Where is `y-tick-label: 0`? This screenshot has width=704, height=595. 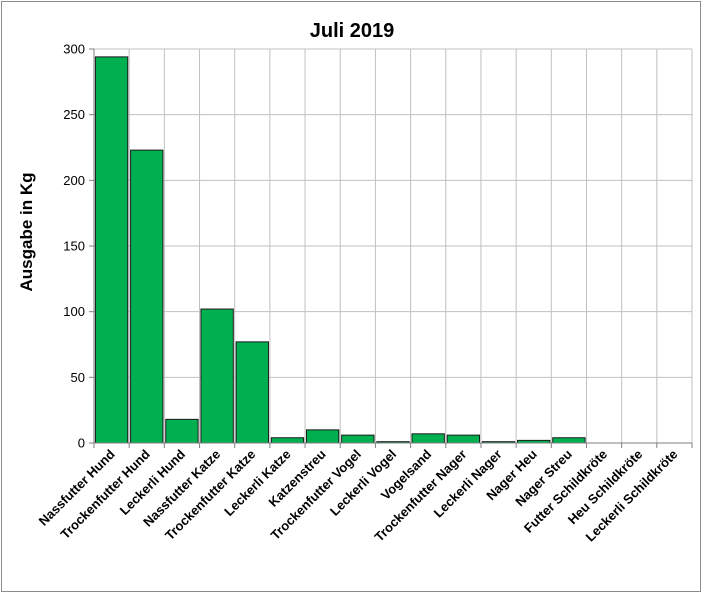 y-tick-label: 0 is located at coordinates (81, 443).